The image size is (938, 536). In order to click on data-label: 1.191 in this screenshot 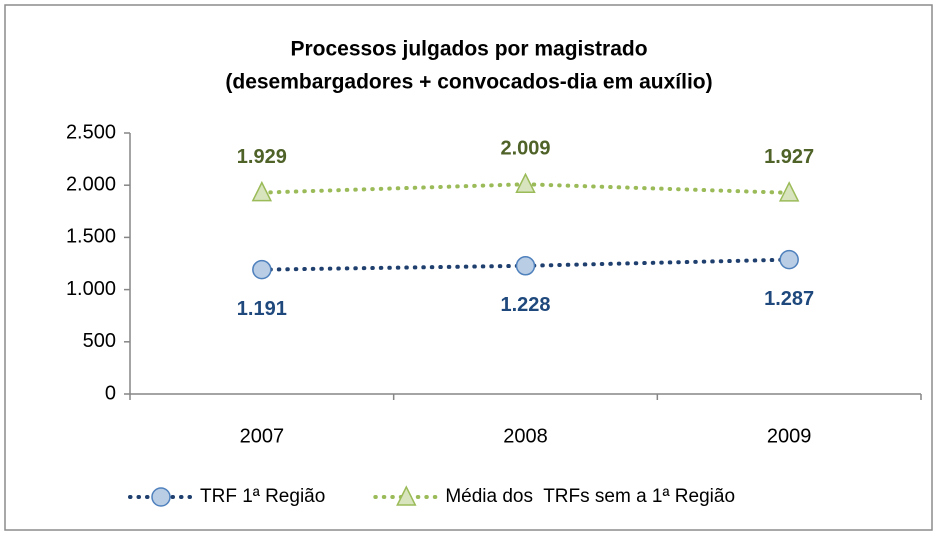, I will do `click(262, 309)`.